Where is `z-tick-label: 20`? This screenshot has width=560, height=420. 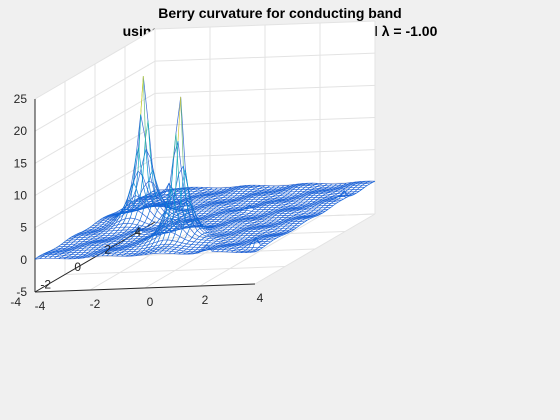 z-tick-label: 20 is located at coordinates (21, 131).